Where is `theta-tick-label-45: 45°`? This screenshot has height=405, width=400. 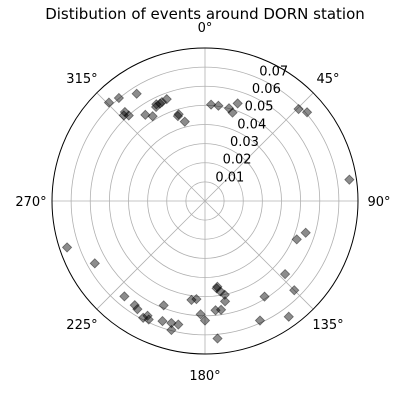 theta-tick-label-45: 45° is located at coordinates (328, 79).